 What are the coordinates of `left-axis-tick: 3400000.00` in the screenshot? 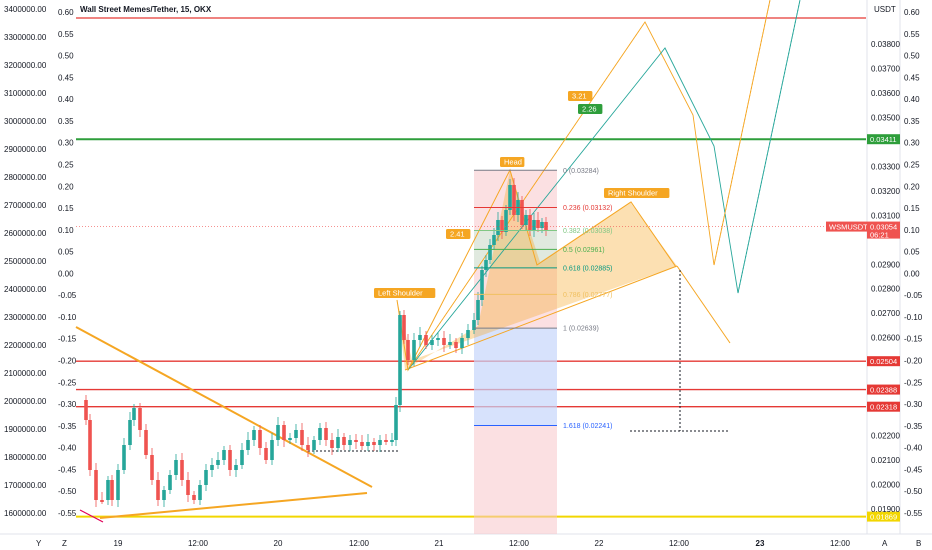 It's located at (25, 9).